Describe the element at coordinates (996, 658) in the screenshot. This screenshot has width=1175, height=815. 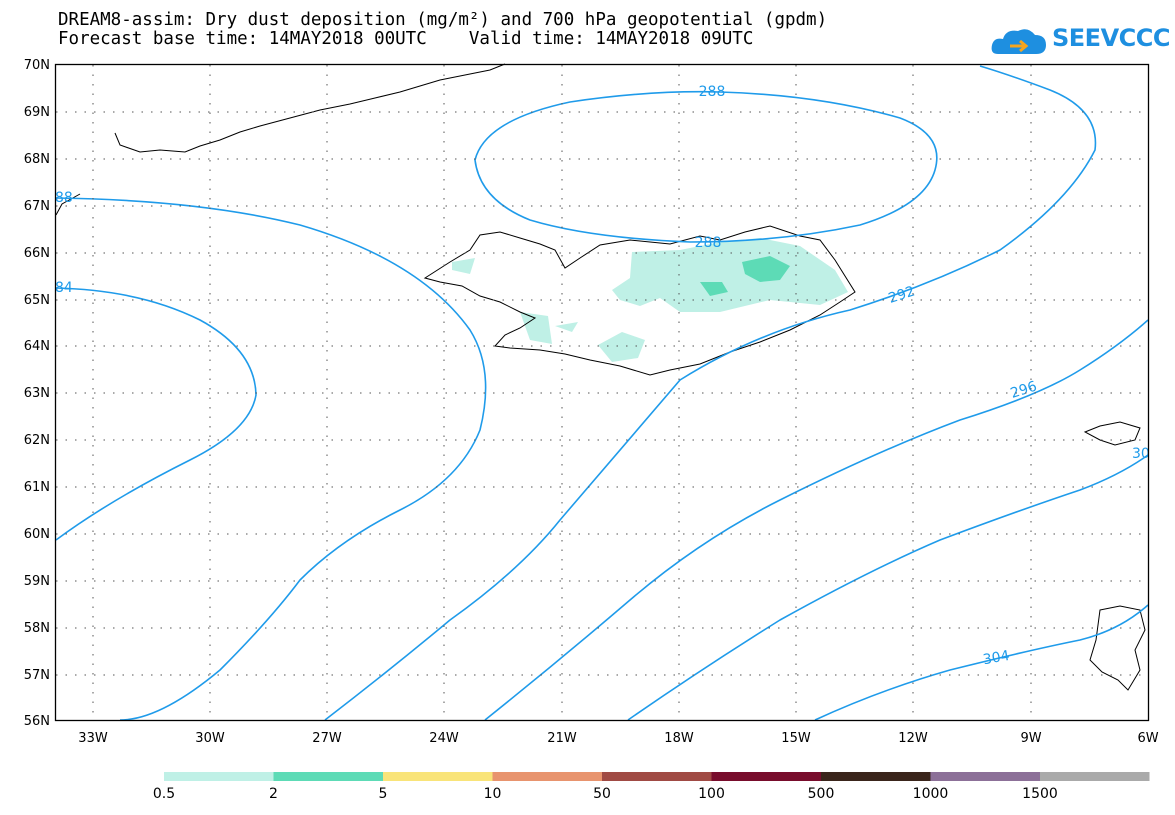
I see `contour-label: 304` at that location.